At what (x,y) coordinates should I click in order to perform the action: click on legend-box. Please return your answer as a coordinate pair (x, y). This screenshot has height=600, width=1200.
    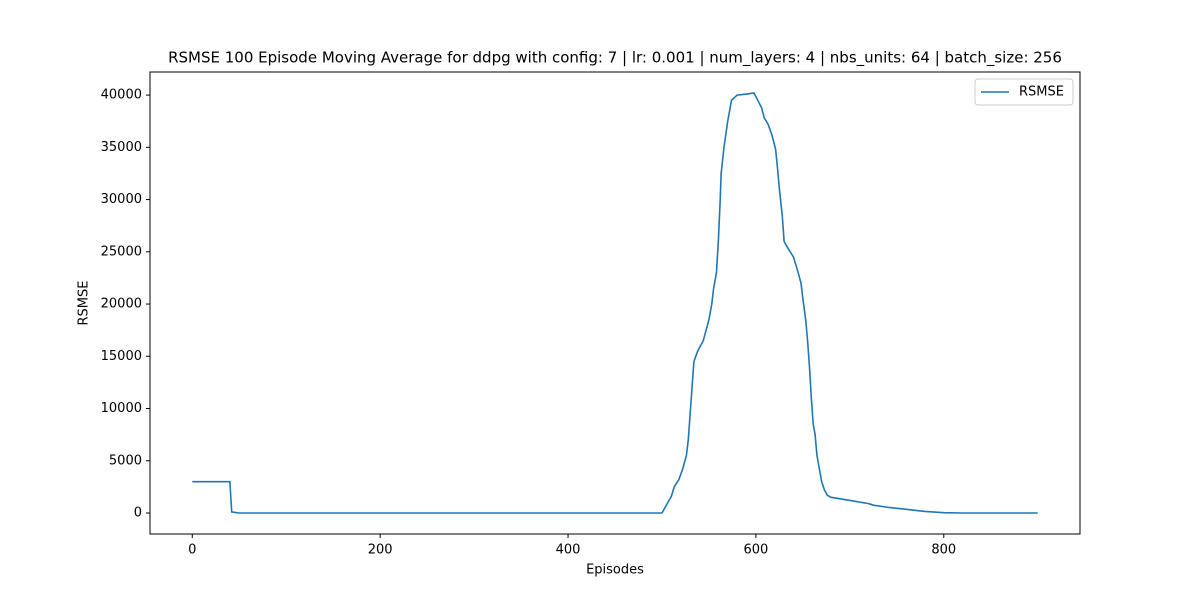
    Looking at the image, I should click on (1024, 92).